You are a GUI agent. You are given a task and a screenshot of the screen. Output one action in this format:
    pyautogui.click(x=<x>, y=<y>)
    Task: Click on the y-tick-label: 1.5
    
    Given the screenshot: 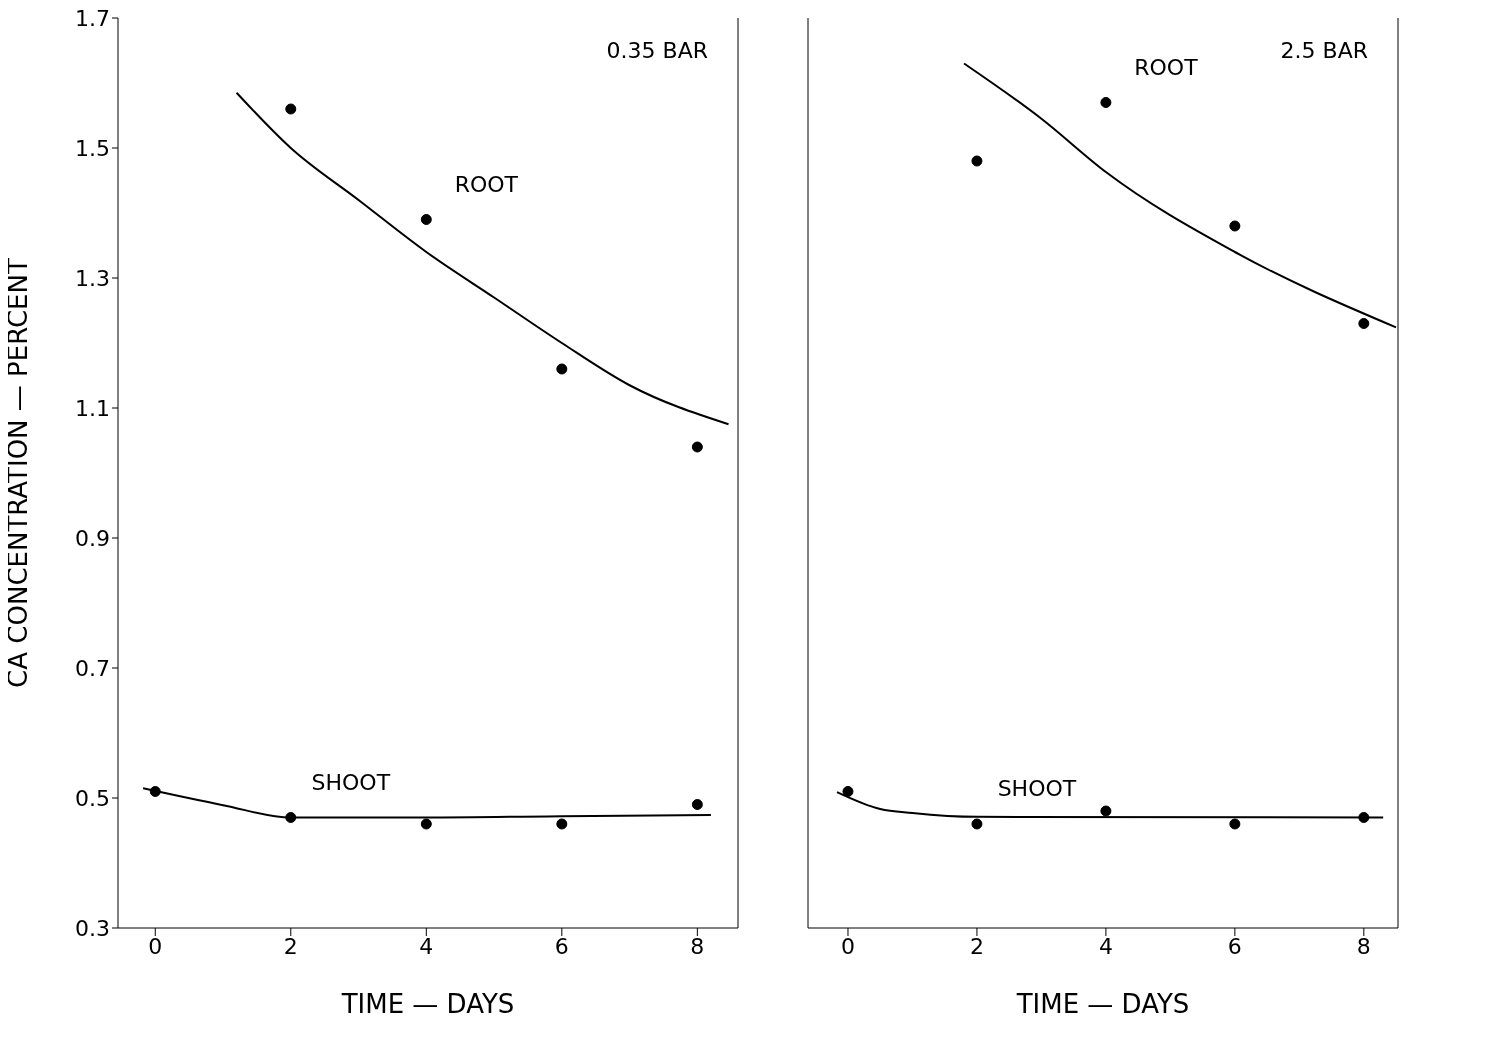 What is the action you would take?
    pyautogui.click(x=92, y=148)
    